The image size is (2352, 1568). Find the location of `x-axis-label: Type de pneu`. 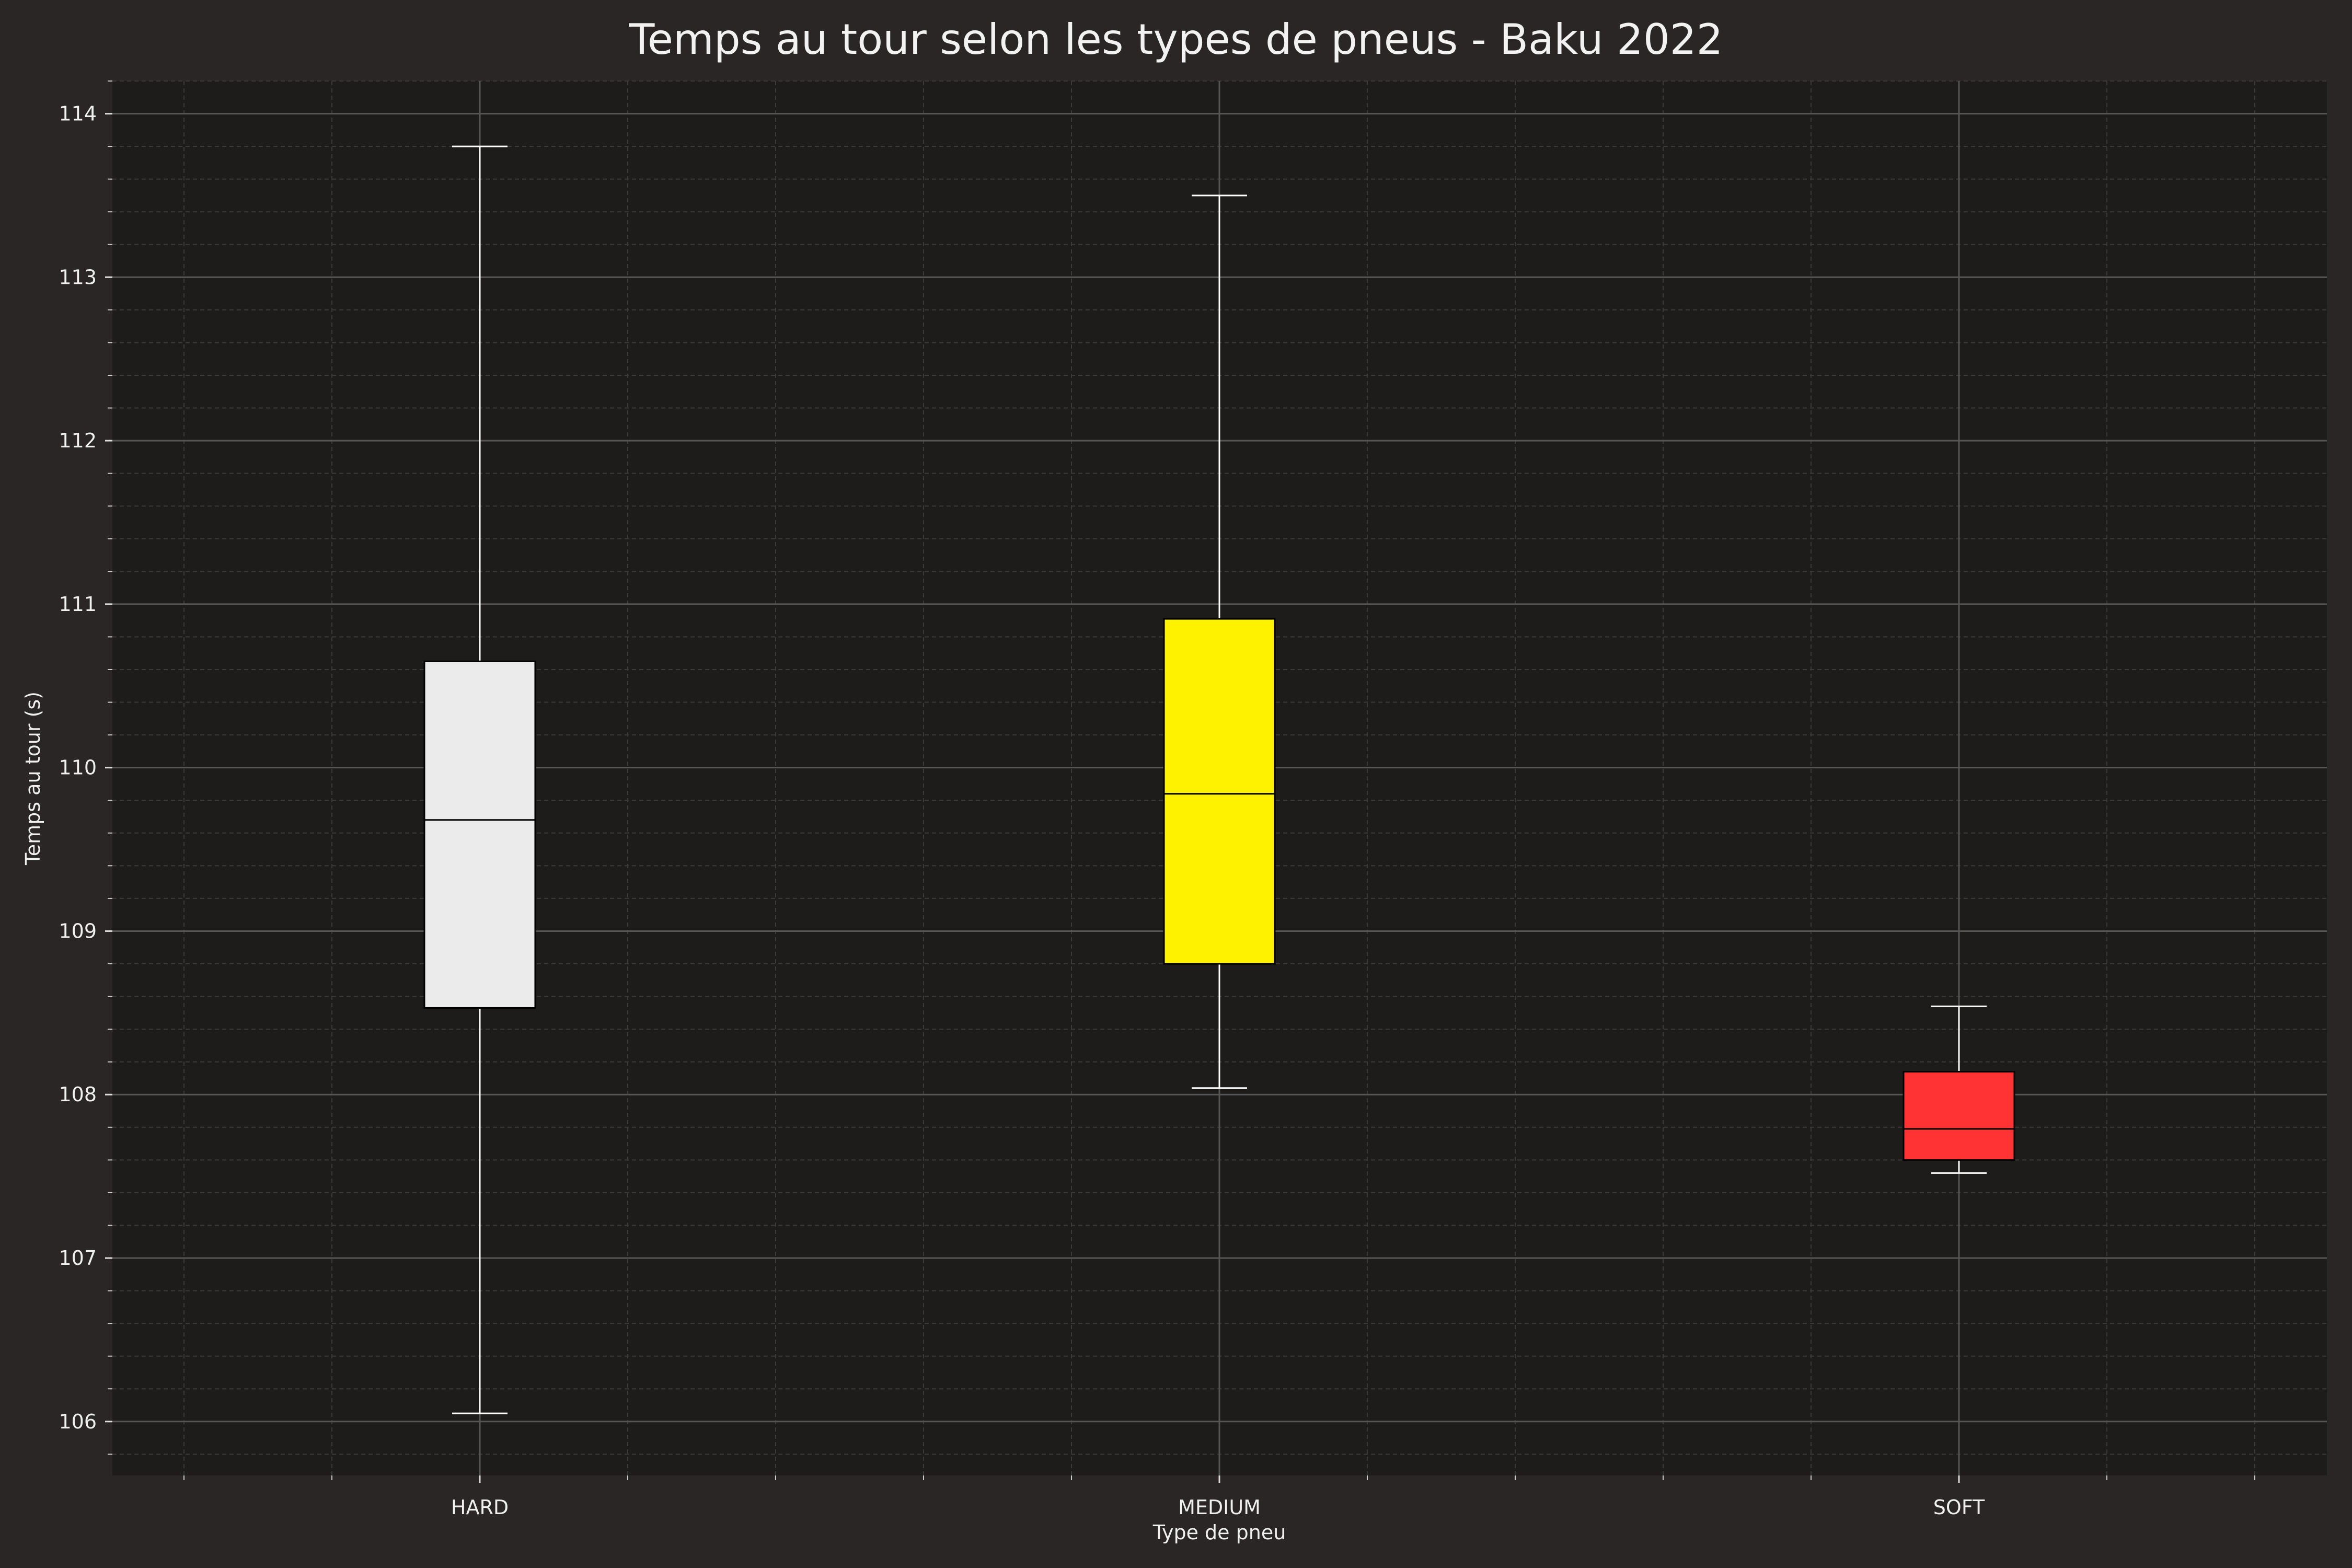

x-axis-label: Type de pneu is located at coordinates (1219, 1532).